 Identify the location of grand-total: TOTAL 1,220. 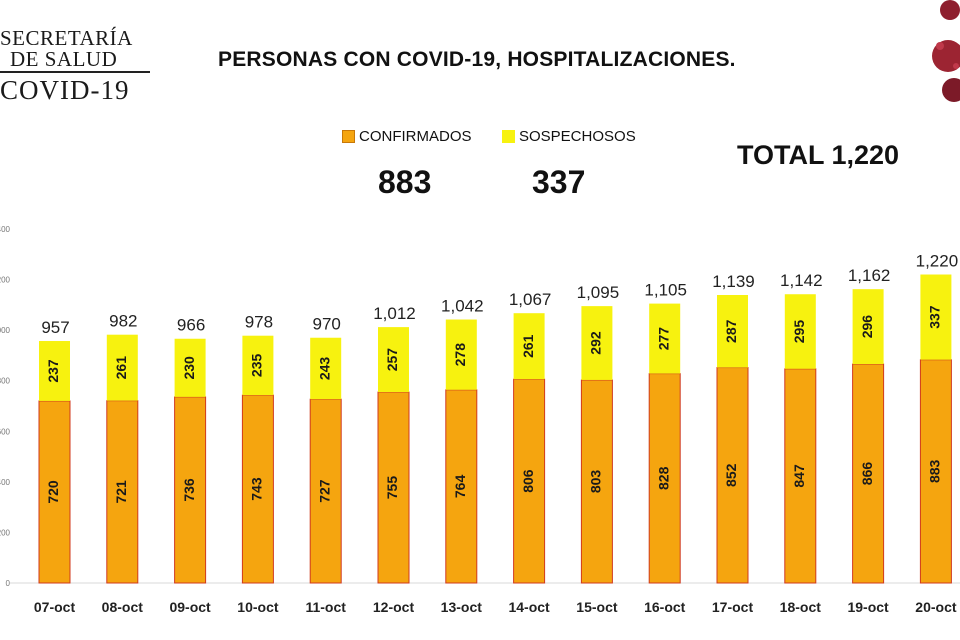
(818, 155).